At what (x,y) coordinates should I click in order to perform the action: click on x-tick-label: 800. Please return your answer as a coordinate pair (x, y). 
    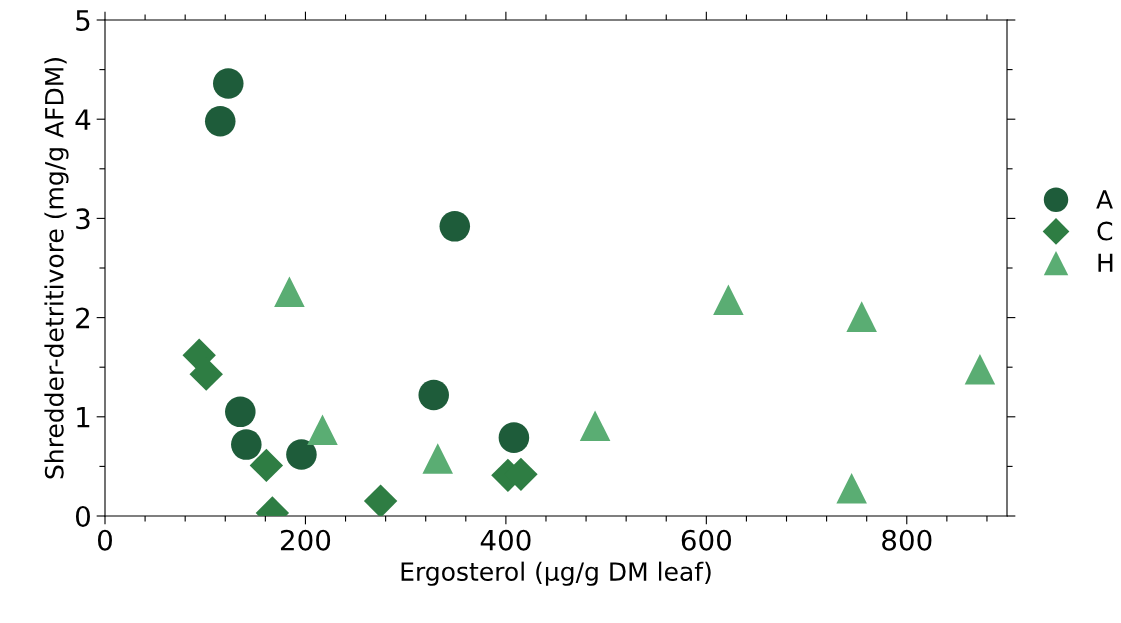
    Looking at the image, I should click on (907, 540).